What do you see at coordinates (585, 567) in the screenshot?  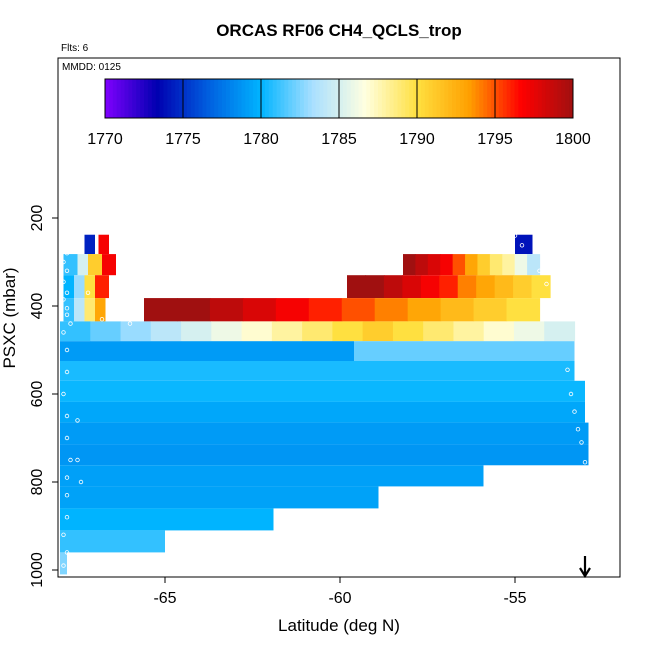 I see `down-arrow-marker` at bounding box center [585, 567].